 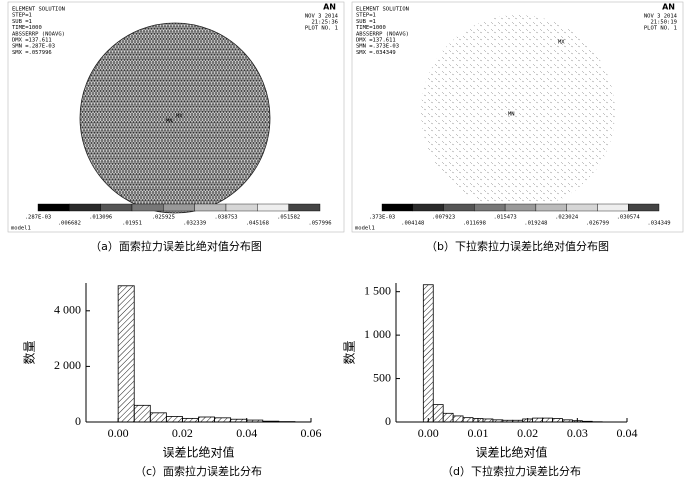 I want to click on node-marker: MX, so click(x=561, y=43).